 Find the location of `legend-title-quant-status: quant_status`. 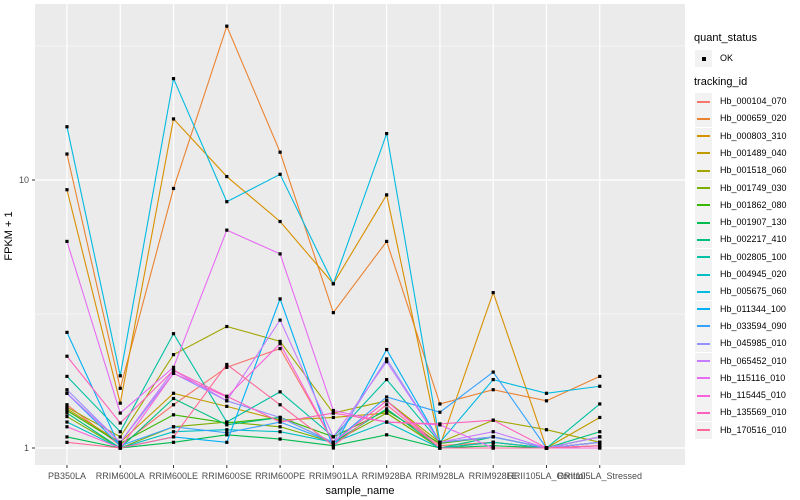

legend-title-quant-status: quant_status is located at coordinates (725, 38).